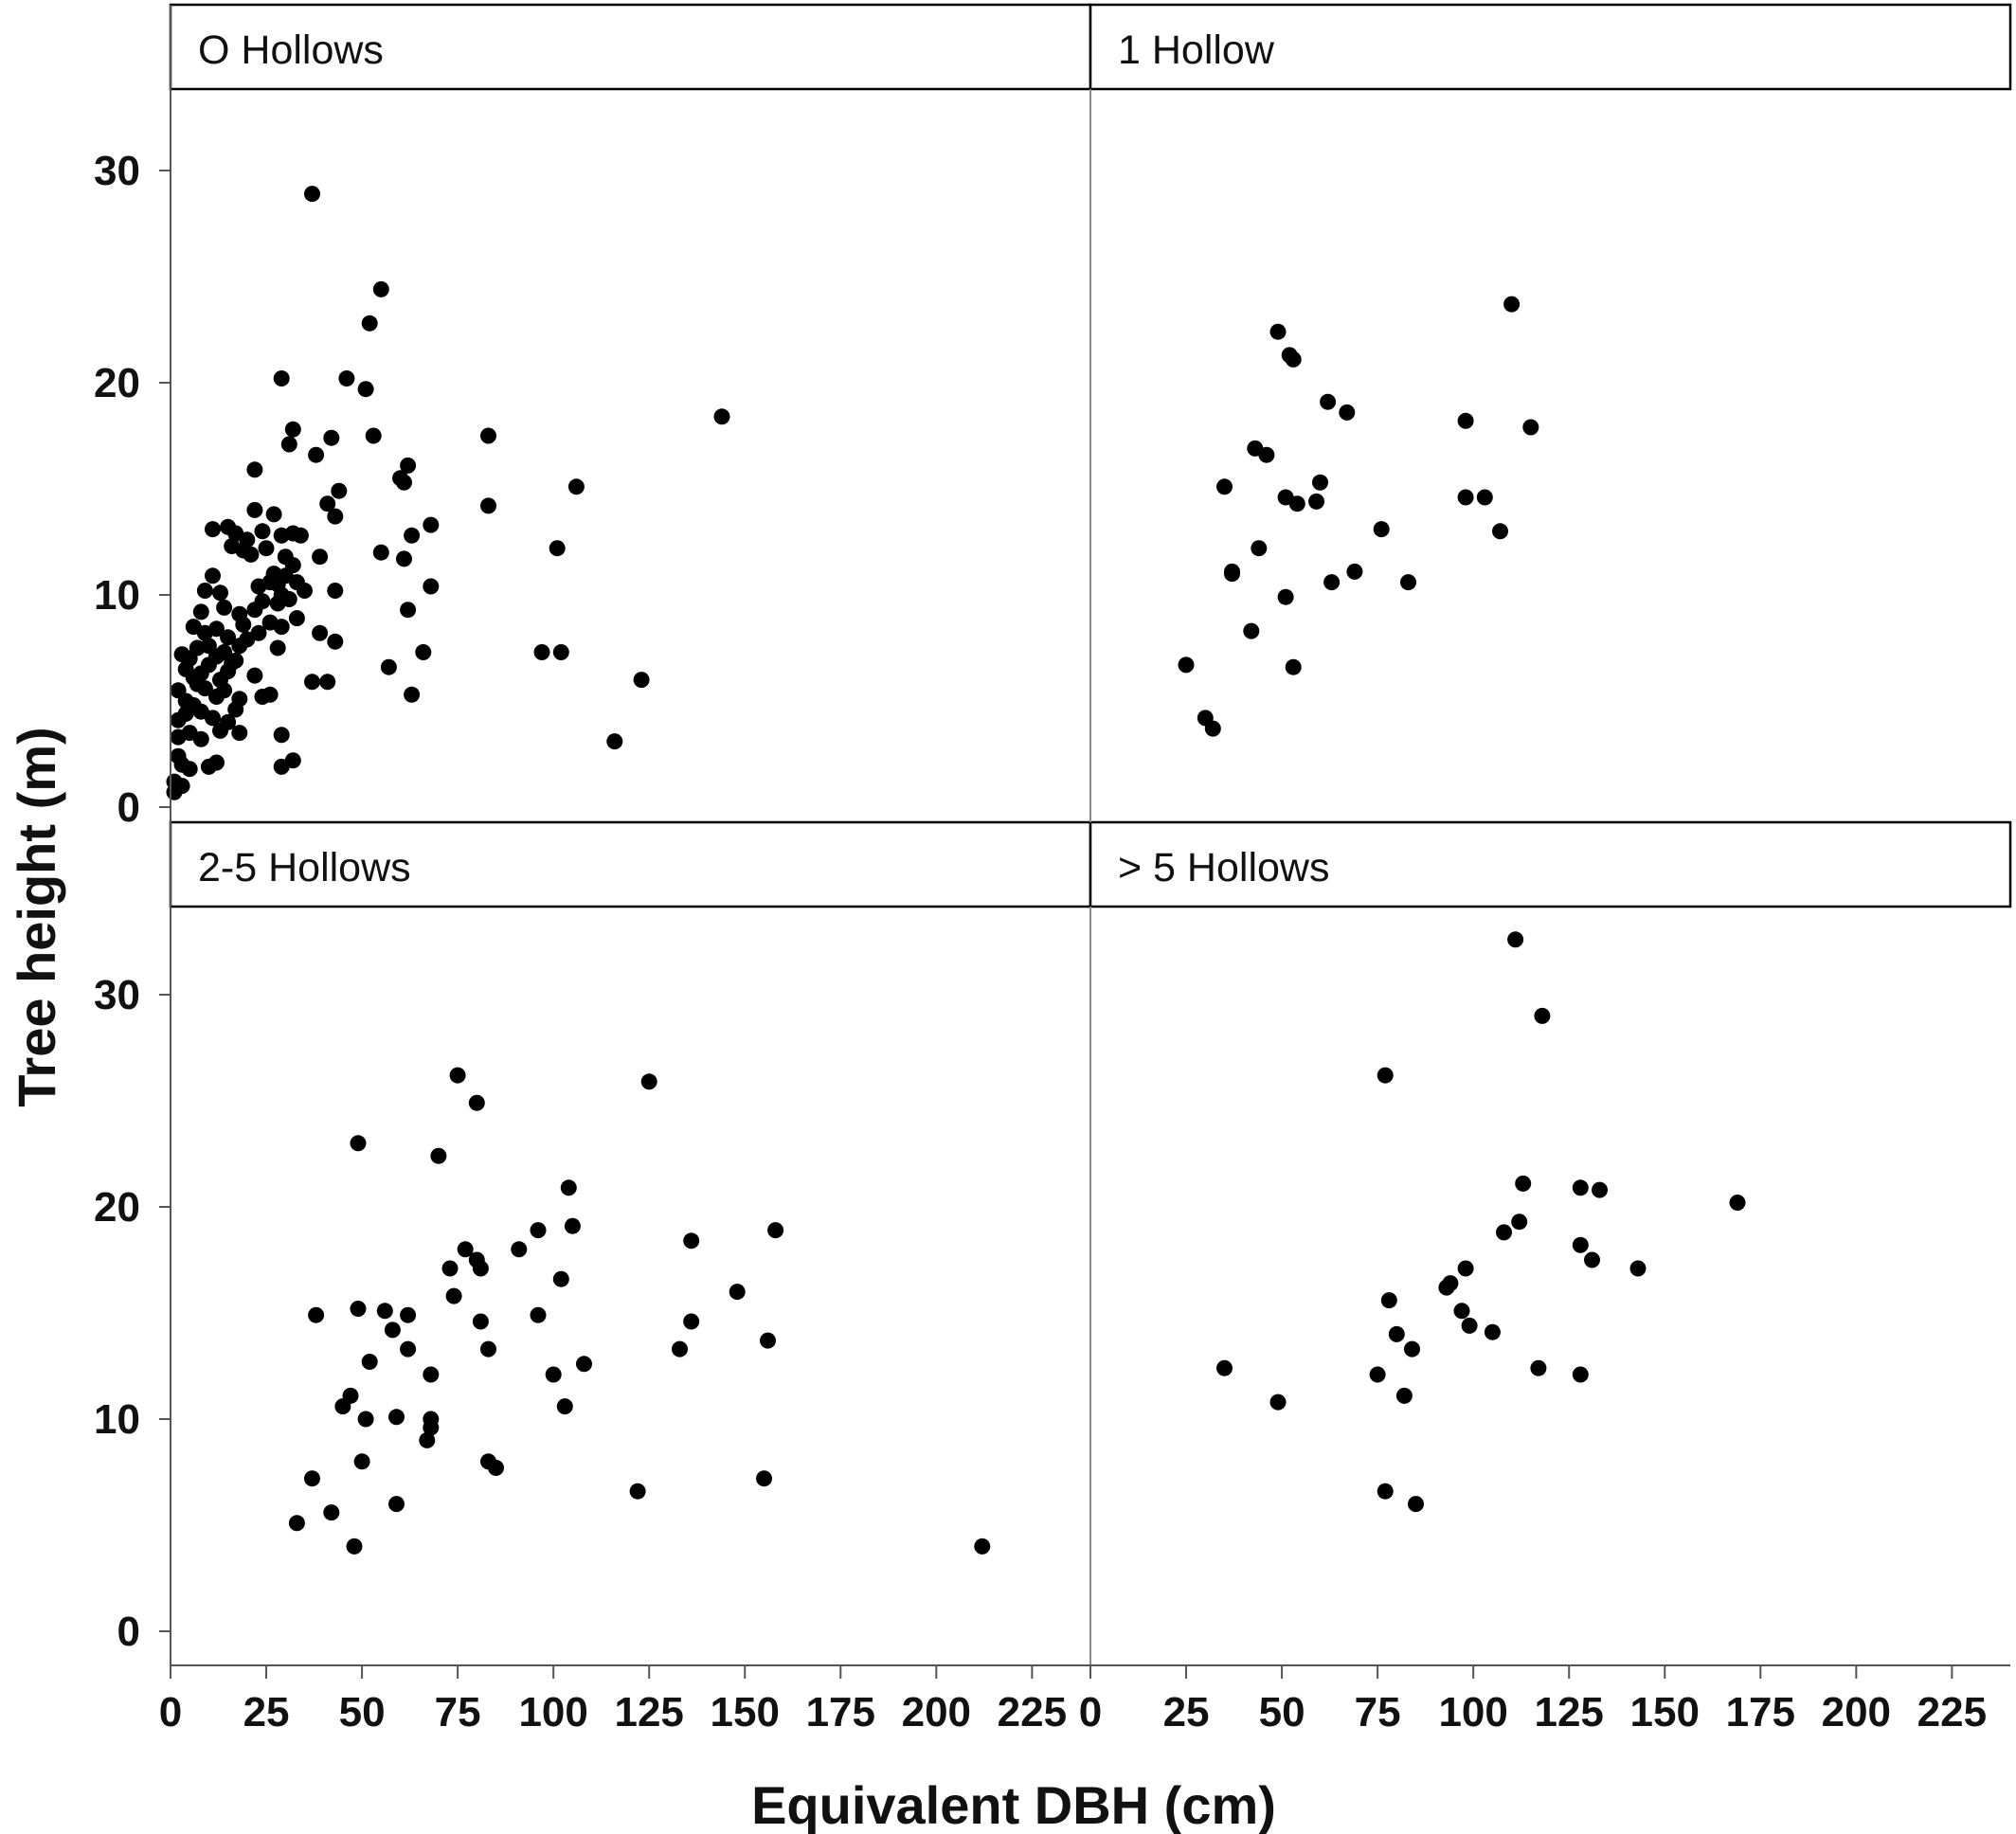 This screenshot has height=1834, width=2016. Describe the element at coordinates (1378, 1712) in the screenshot. I see `x-tick-label: 75` at that location.